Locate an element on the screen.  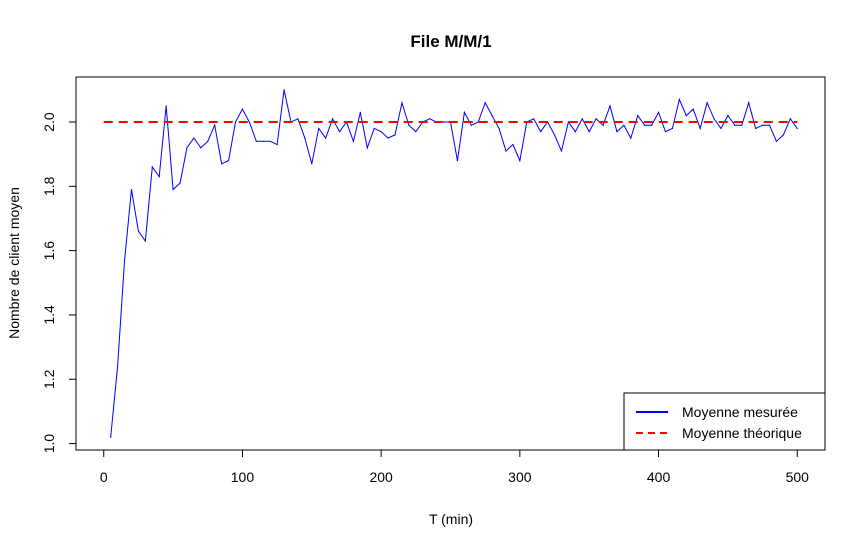
y-tick-label: 1.0 is located at coordinates (49, 444).